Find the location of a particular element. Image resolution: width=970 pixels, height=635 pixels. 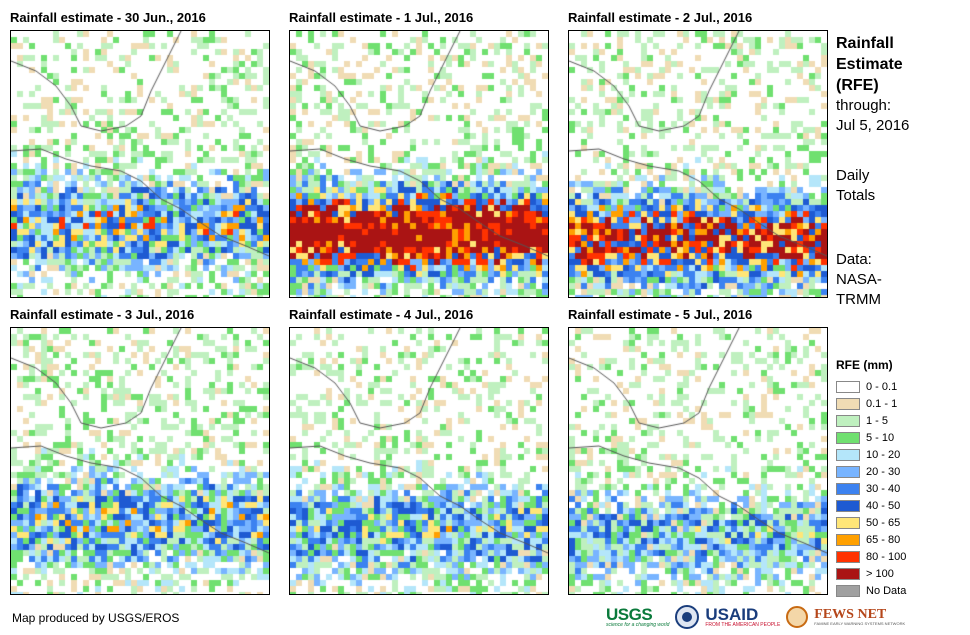

usgs-logo: USGS science for a changing world is located at coordinates (637, 617).